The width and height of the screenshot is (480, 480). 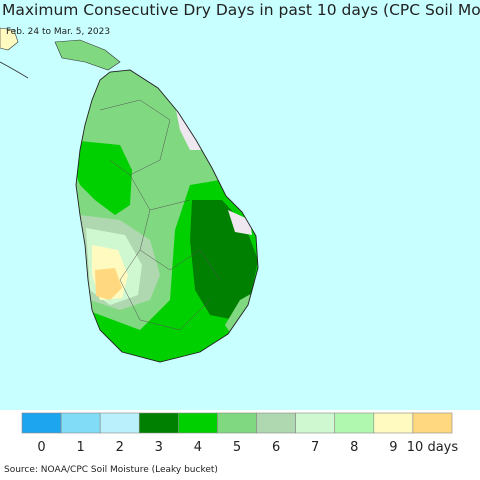 What do you see at coordinates (198, 447) in the screenshot?
I see `legend-label: 4` at bounding box center [198, 447].